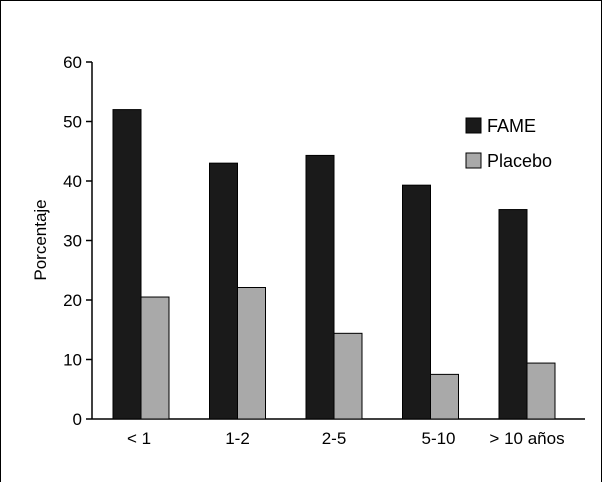 This screenshot has width=602, height=482. I want to click on y-tick-label: 40, so click(72, 181).